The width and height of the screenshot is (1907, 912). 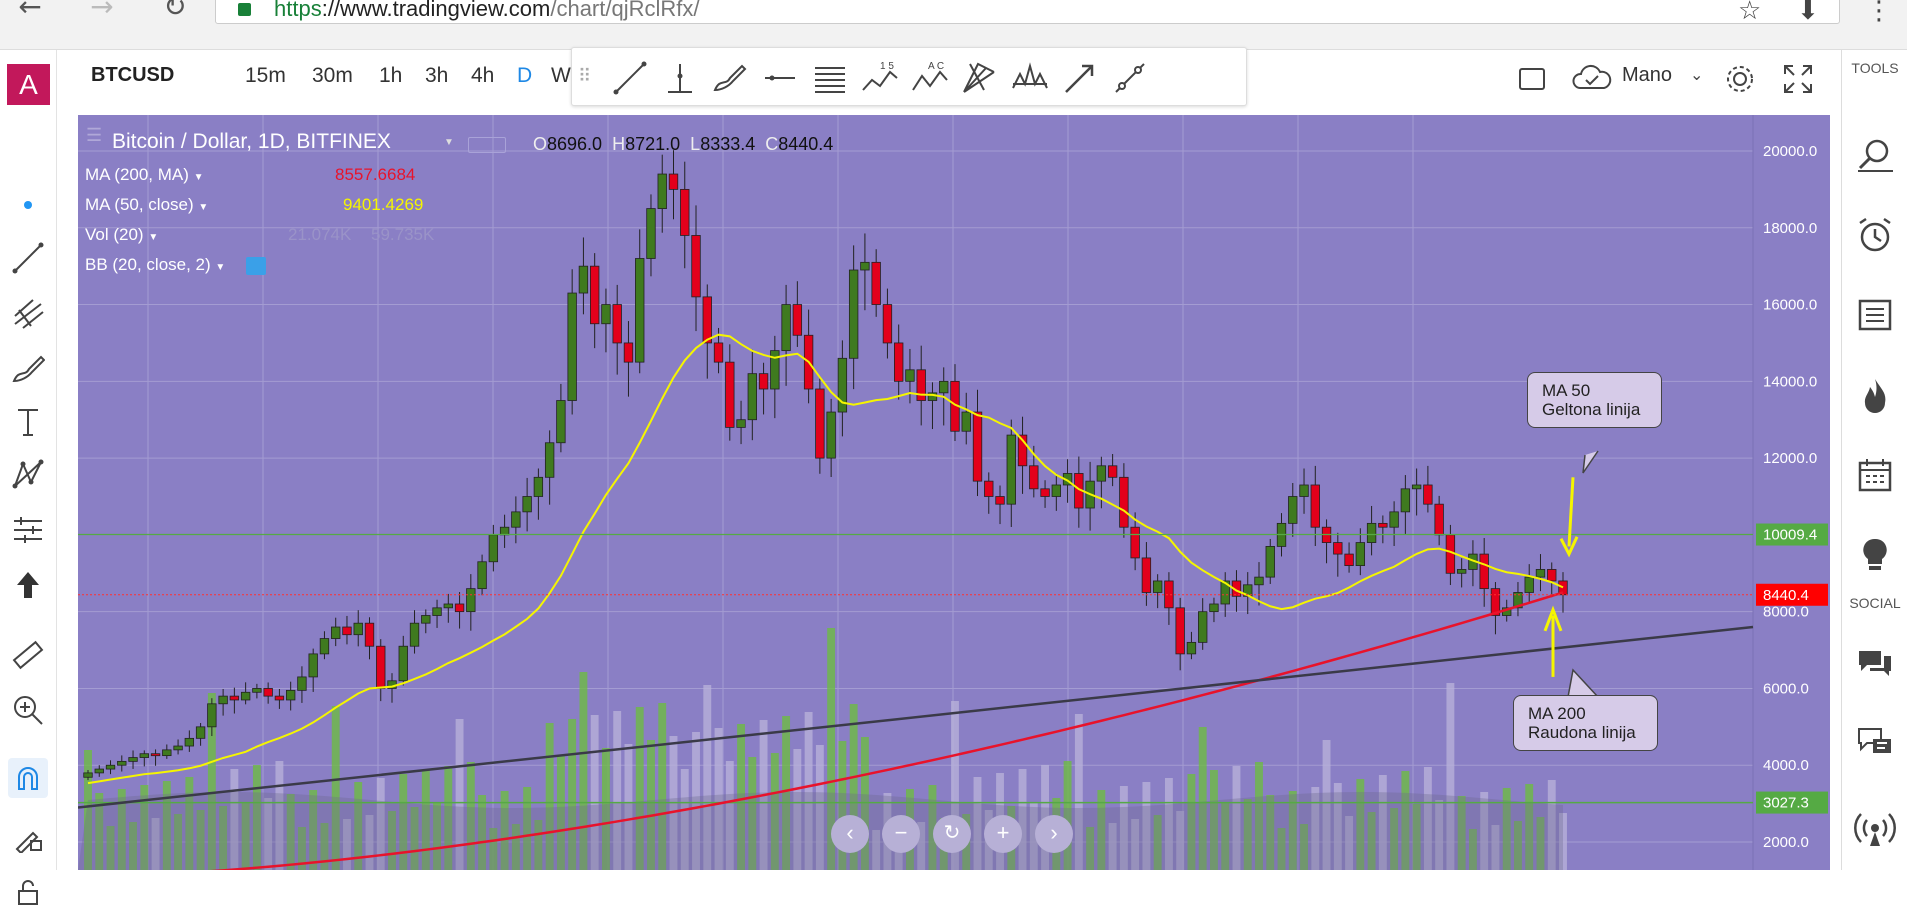 What do you see at coordinates (1750, 13) in the screenshot?
I see `bookmark-star-icon: ☆` at bounding box center [1750, 13].